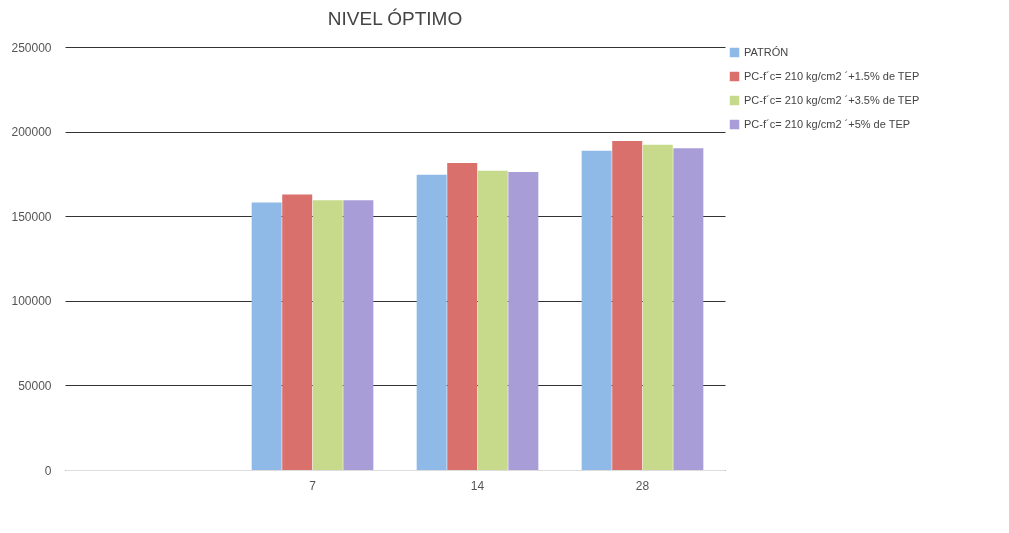 This screenshot has width=1009, height=533. What do you see at coordinates (642, 485) in the screenshot?
I see `x-tick-label: 28` at bounding box center [642, 485].